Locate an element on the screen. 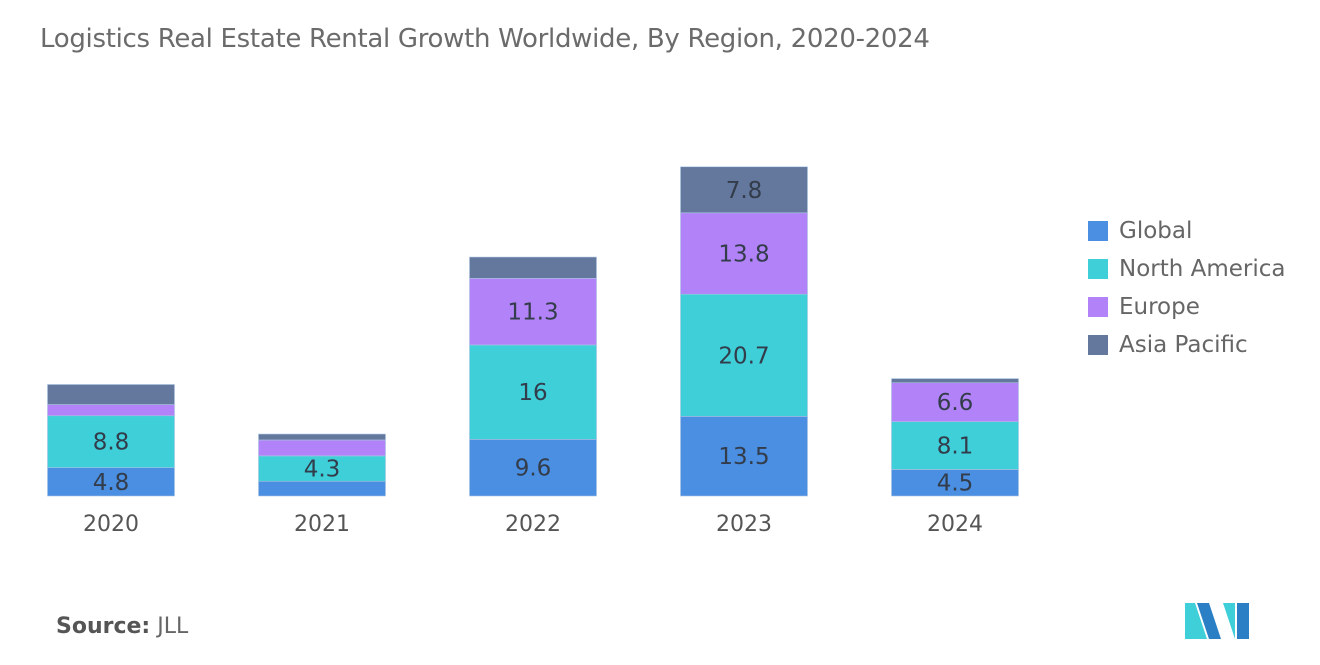  data-label: 8.8 is located at coordinates (111, 443).